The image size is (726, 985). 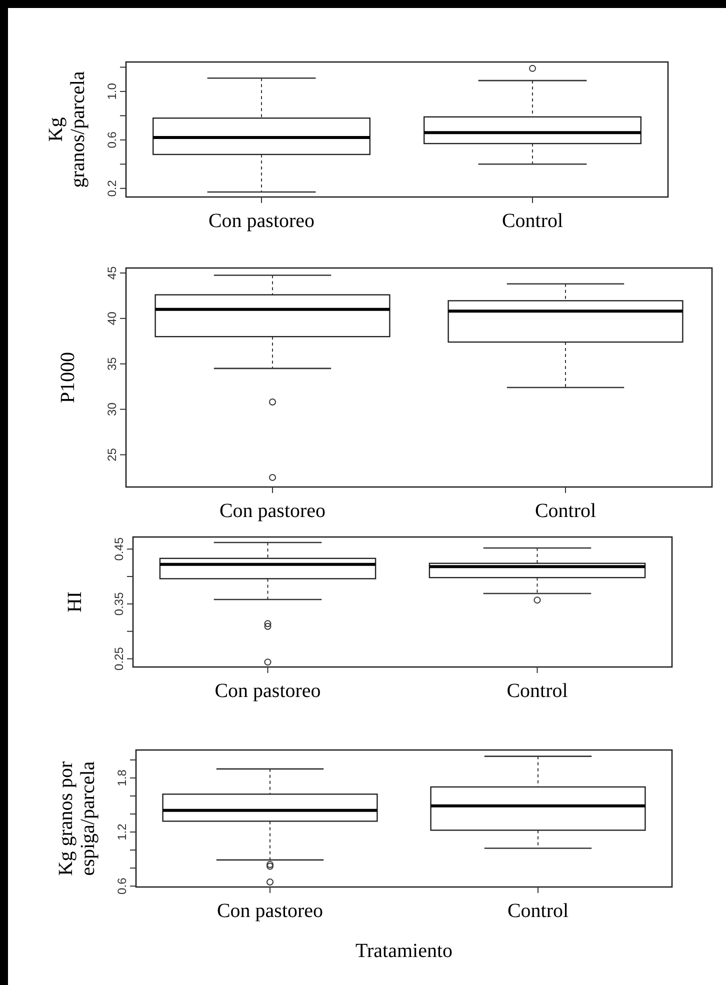 What do you see at coordinates (112, 318) in the screenshot?
I see `y-tick-label: 40` at bounding box center [112, 318].